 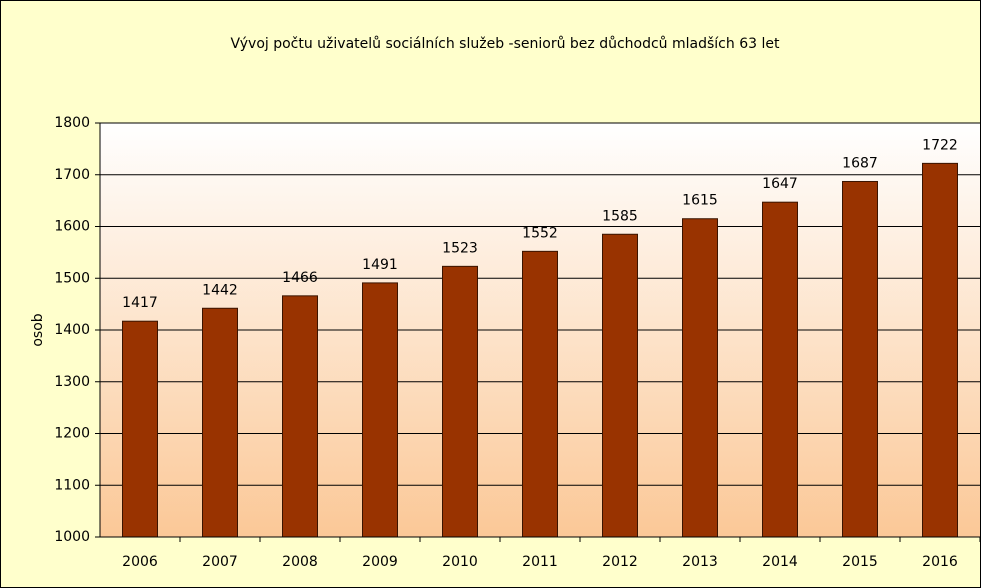 What do you see at coordinates (72, 434) in the screenshot?
I see `y-tick-label: 1200` at bounding box center [72, 434].